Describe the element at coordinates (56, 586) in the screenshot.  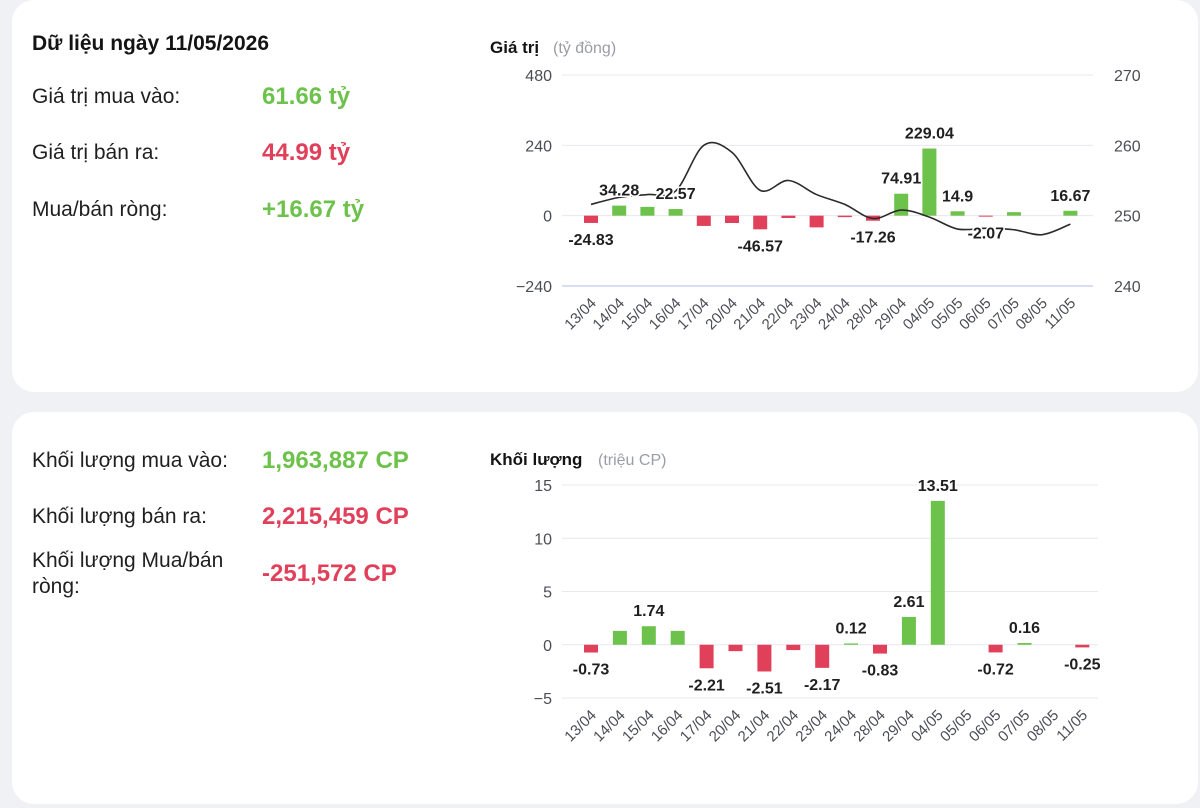
I see `net-volume-label-line2: ròng:` at that location.